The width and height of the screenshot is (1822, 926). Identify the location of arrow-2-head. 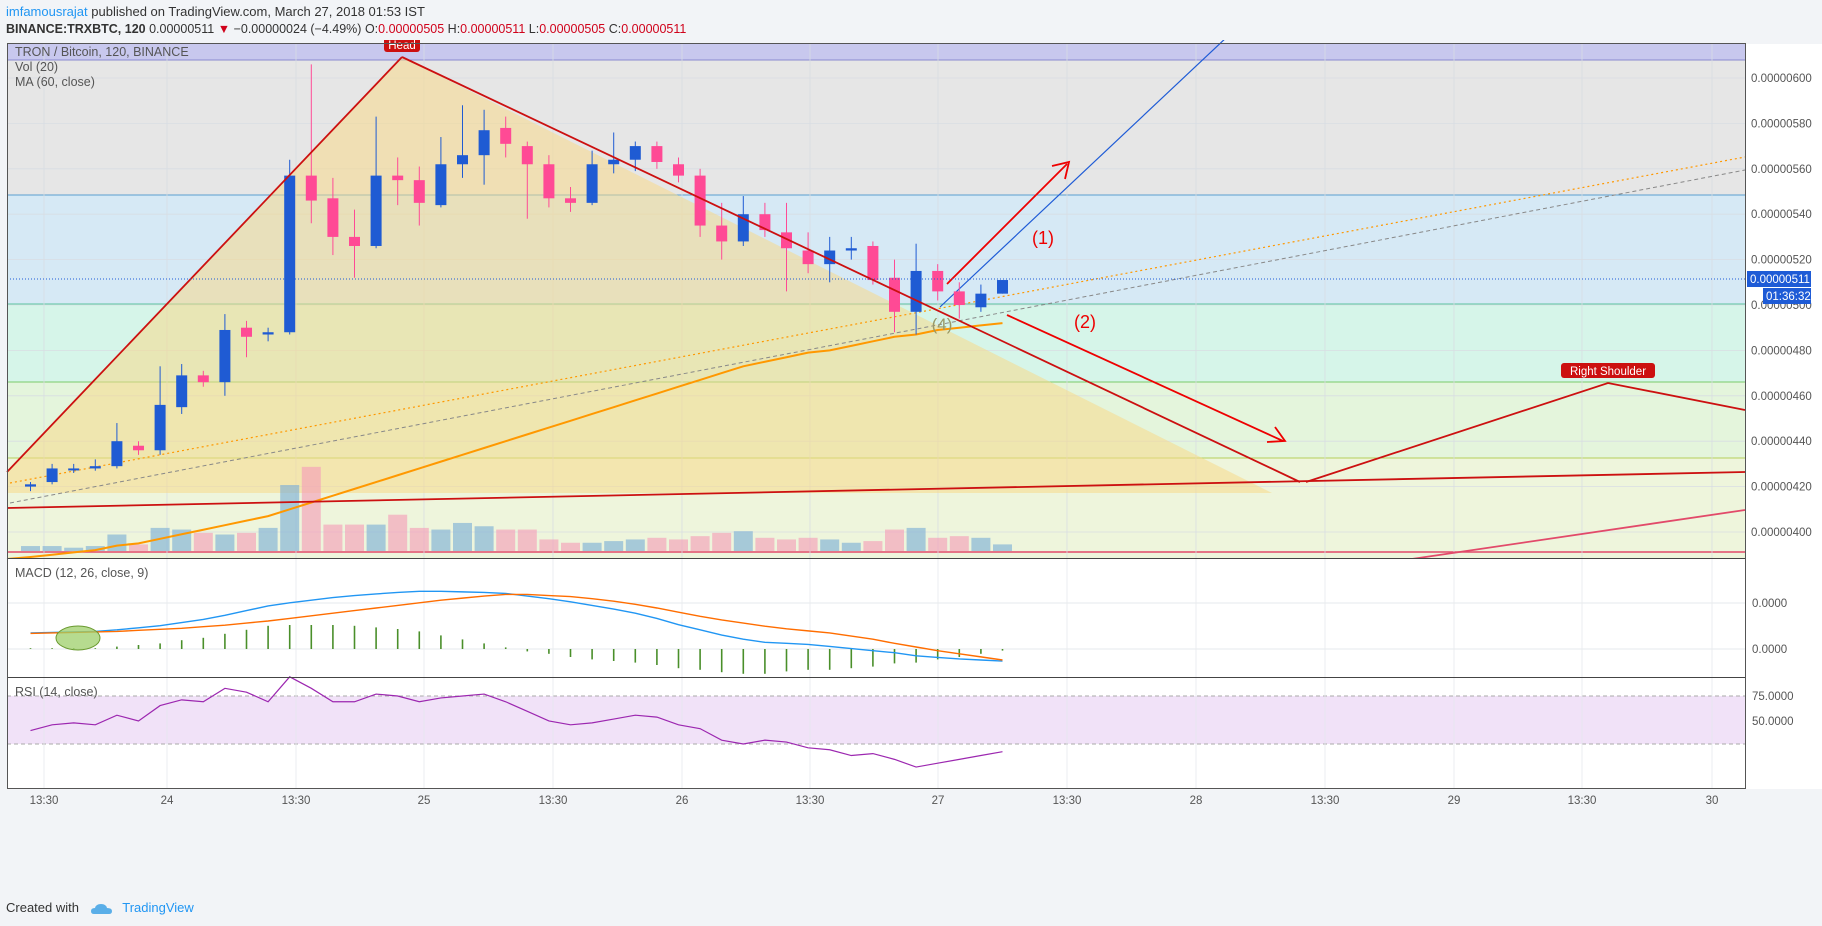
(1276, 434).